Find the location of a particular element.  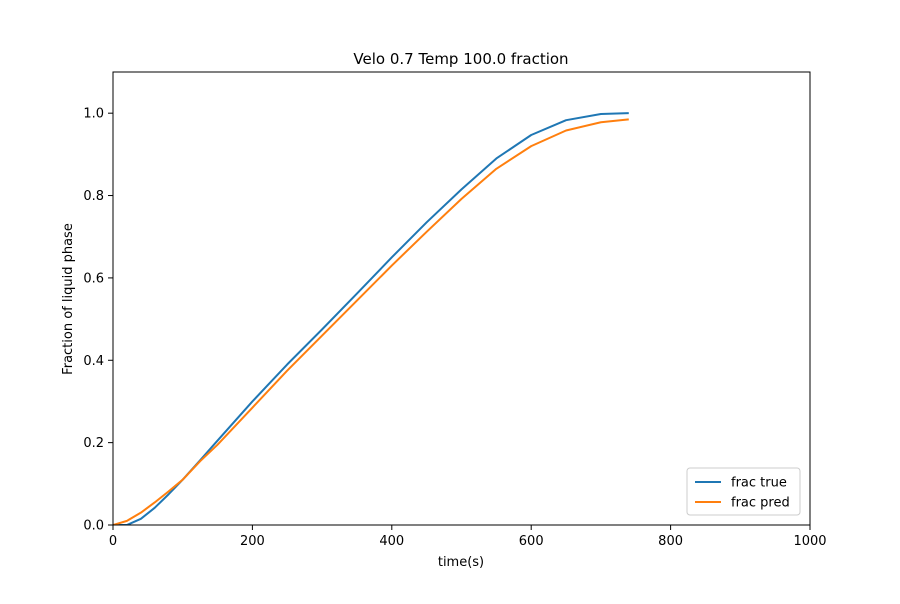

y-tick-label: 0.8 is located at coordinates (93, 196).